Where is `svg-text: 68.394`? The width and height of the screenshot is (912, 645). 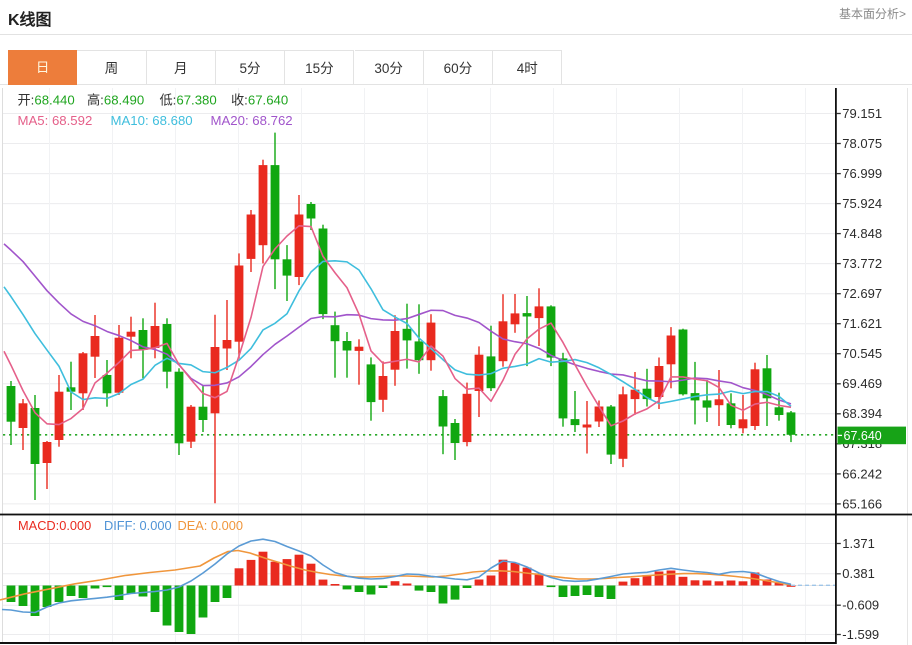
svg-text: 68.394 is located at coordinates (862, 413).